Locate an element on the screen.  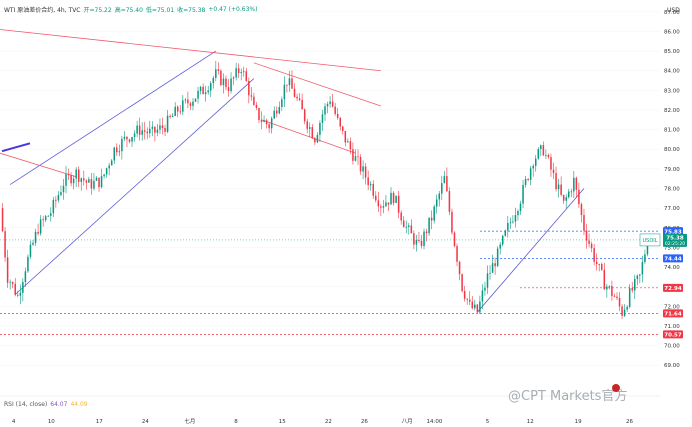
x-tick-label: 5 is located at coordinates (488, 422).